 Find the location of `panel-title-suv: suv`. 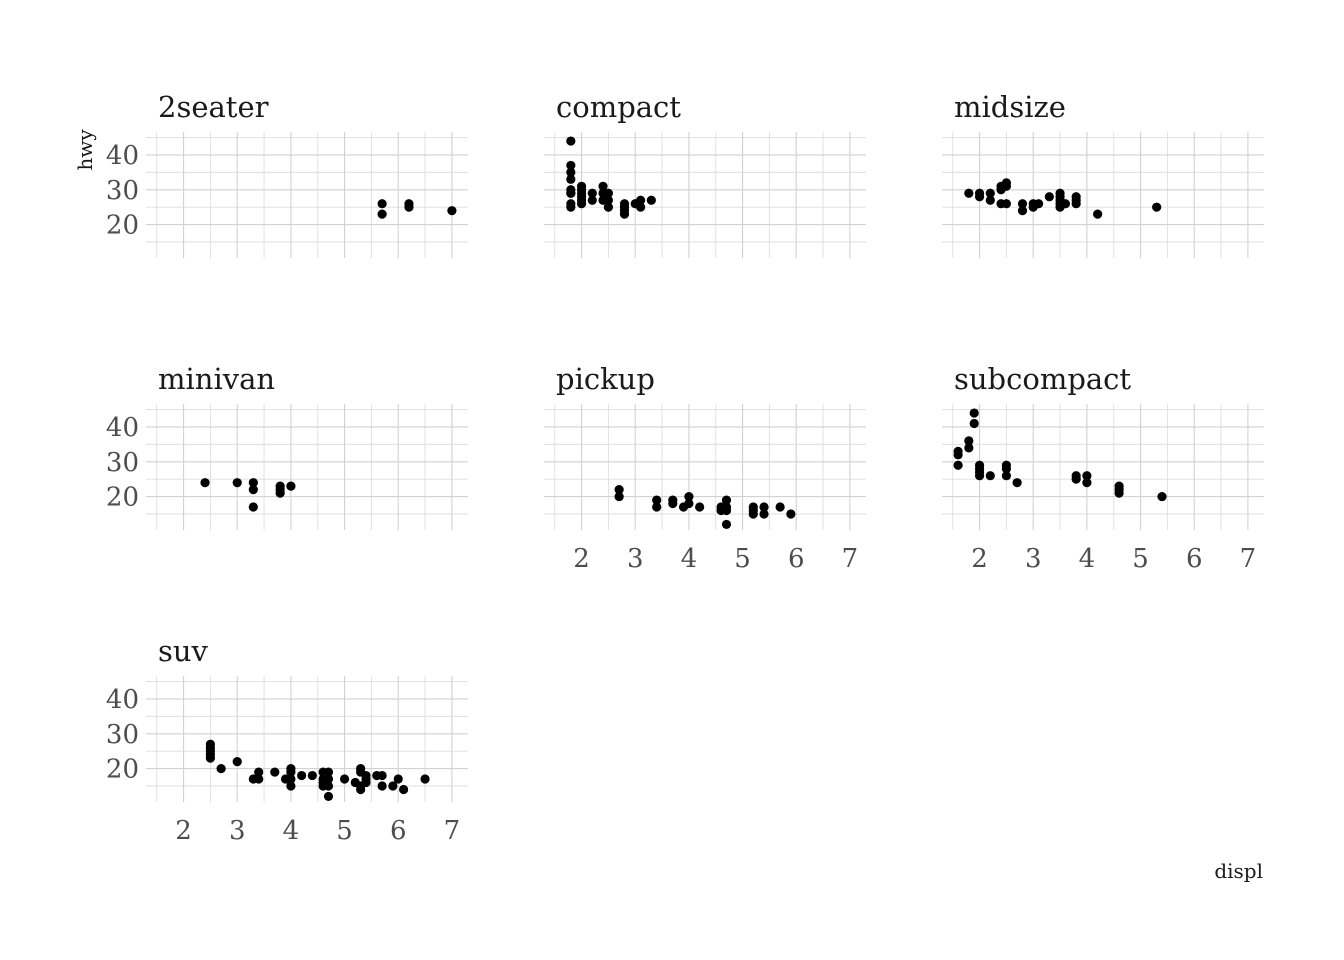

panel-title-suv: suv is located at coordinates (183, 651).